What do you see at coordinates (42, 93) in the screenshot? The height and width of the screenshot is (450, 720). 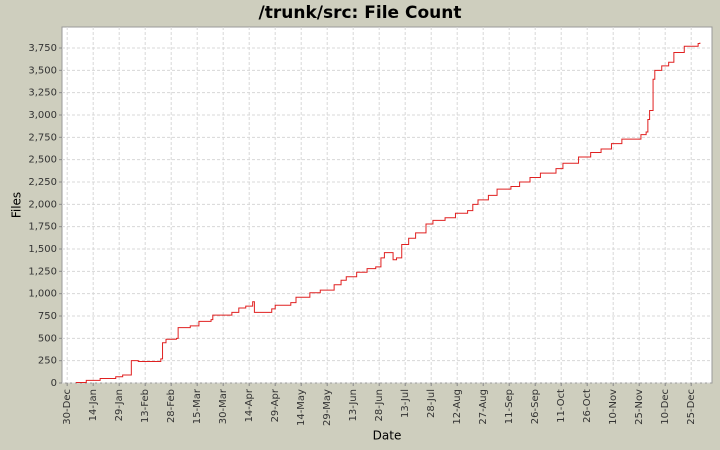 I see `y-tick-label: 3,250` at bounding box center [42, 93].